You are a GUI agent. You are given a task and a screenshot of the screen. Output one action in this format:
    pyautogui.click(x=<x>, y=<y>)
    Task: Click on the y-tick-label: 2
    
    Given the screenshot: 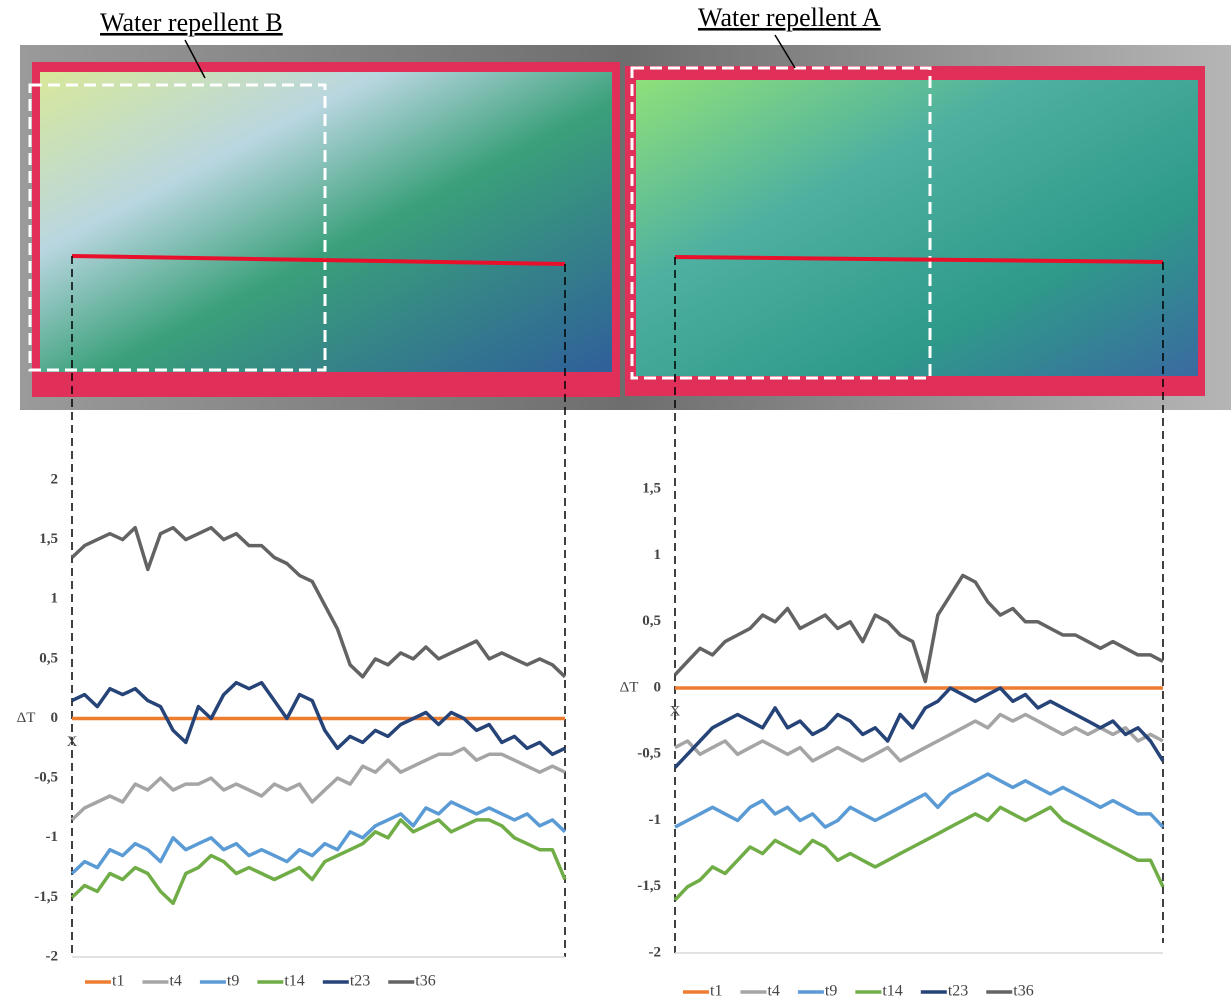 What is the action you would take?
    pyautogui.click(x=55, y=479)
    